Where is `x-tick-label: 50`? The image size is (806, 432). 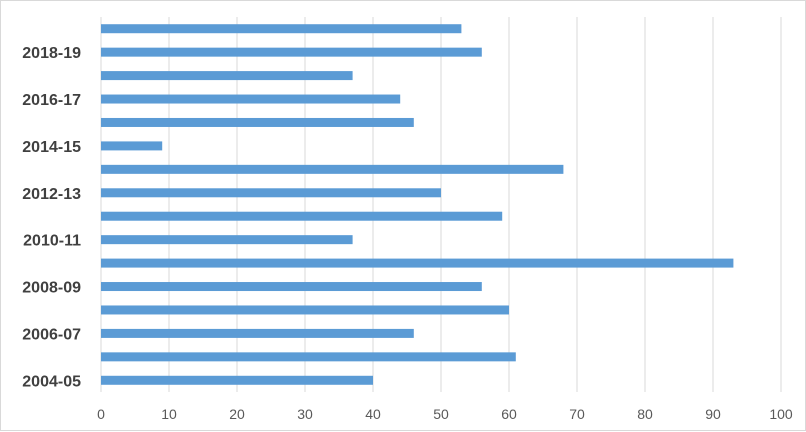
x-tick-label: 50 is located at coordinates (441, 414).